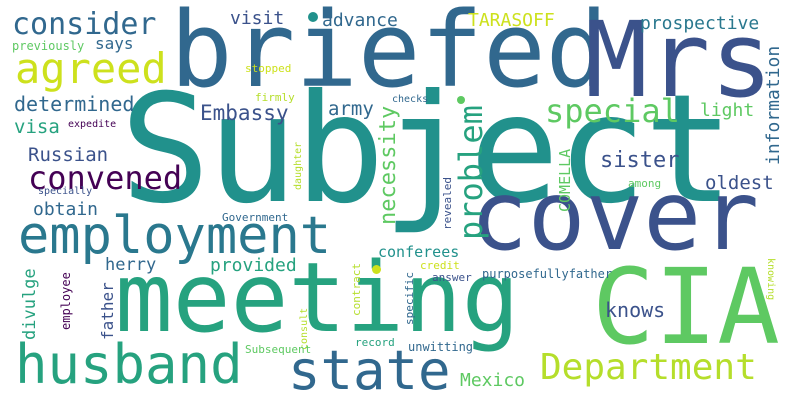  I want to click on word-problem: problem, so click(471, 172).